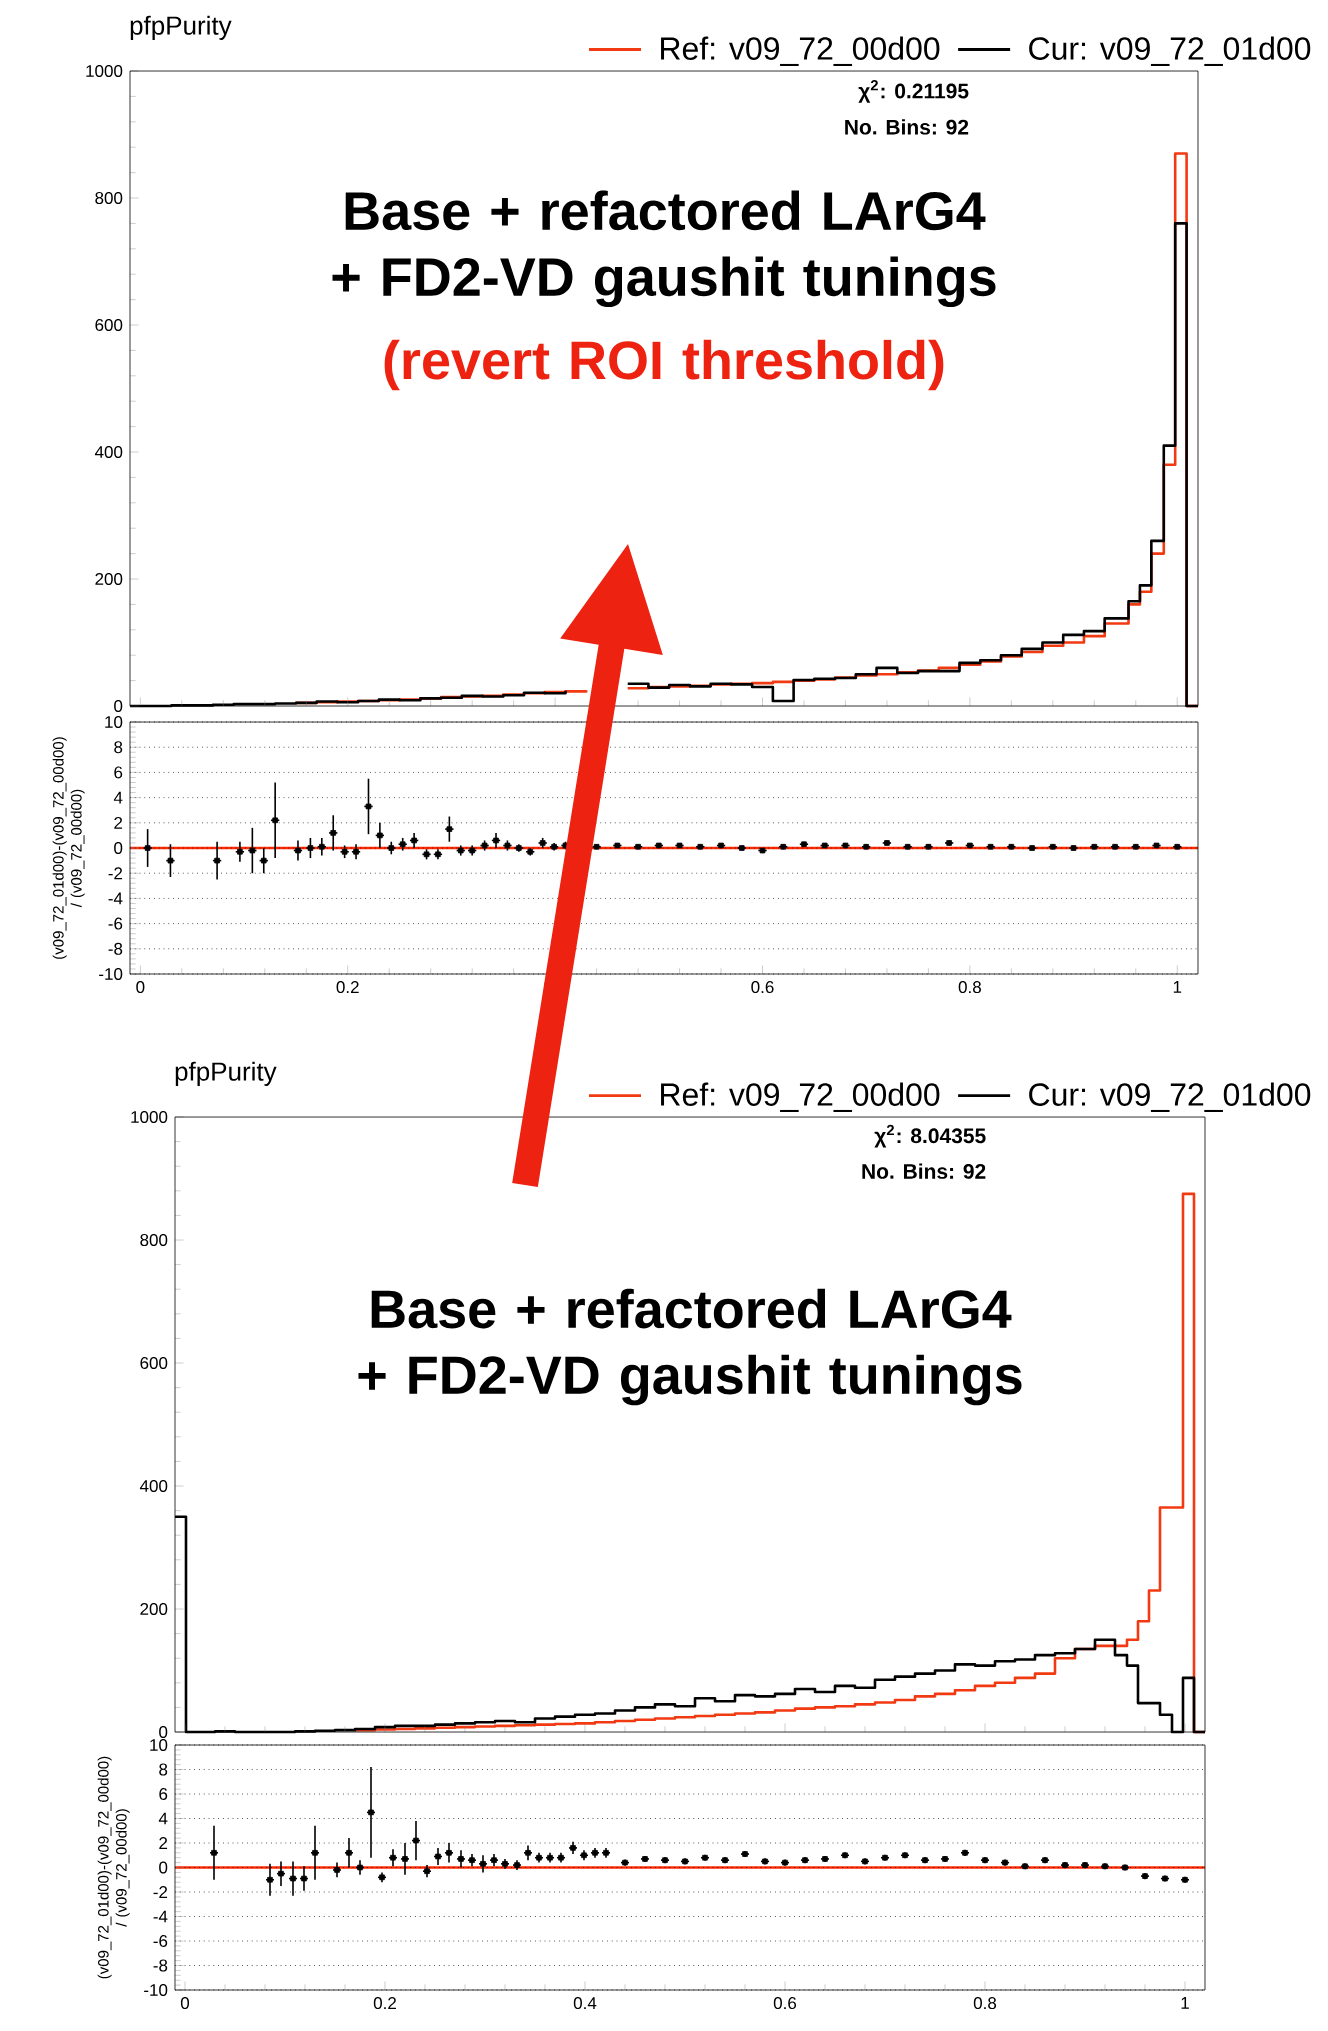 Image resolution: width=1328 pixels, height=2031 pixels. Describe the element at coordinates (930, 1136) in the screenshot. I see `annotation: χ$^{2}$: 8.04355` at that location.